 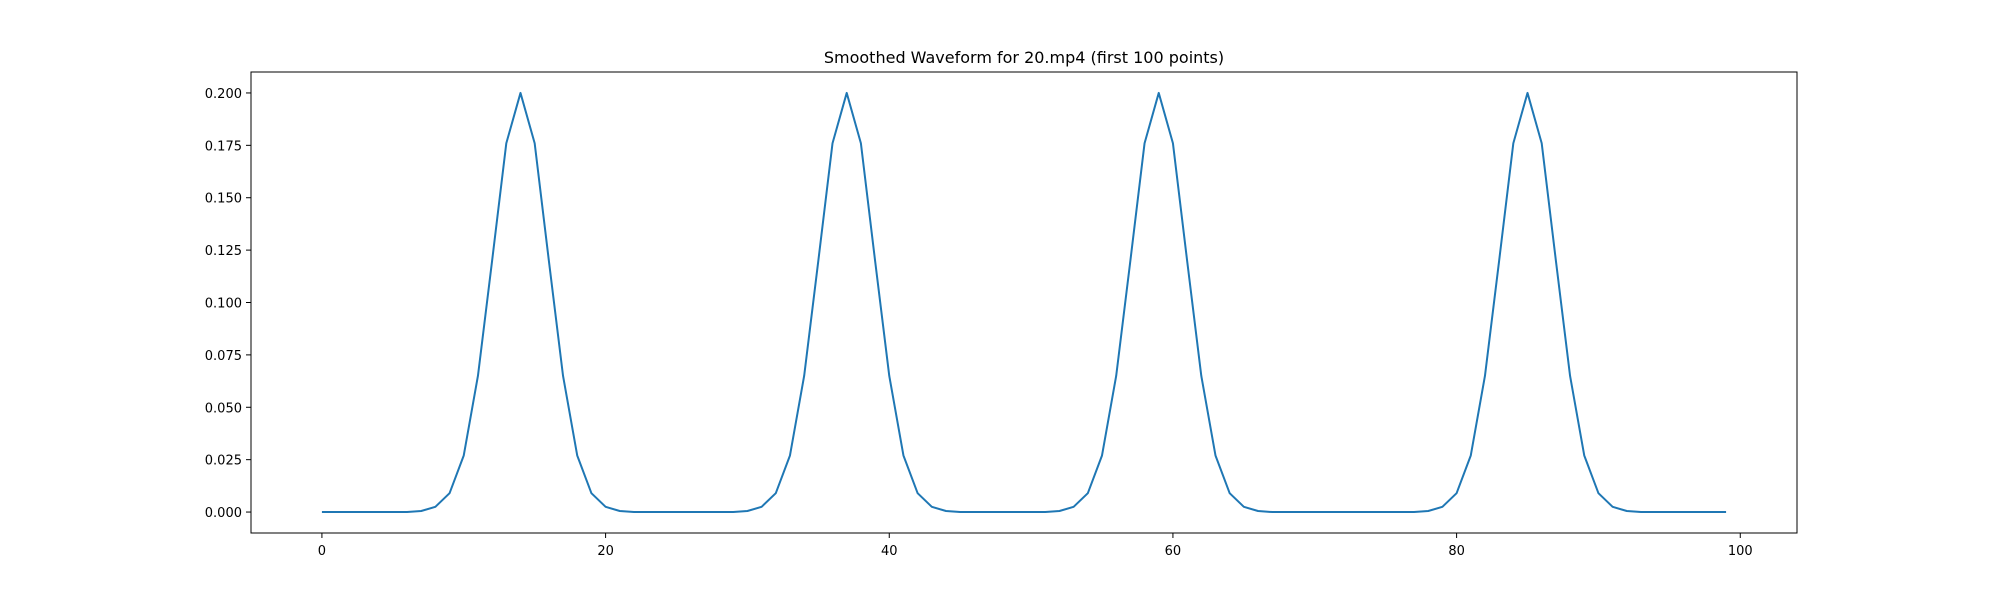 I want to click on x-tick-label: 0, so click(x=322, y=551).